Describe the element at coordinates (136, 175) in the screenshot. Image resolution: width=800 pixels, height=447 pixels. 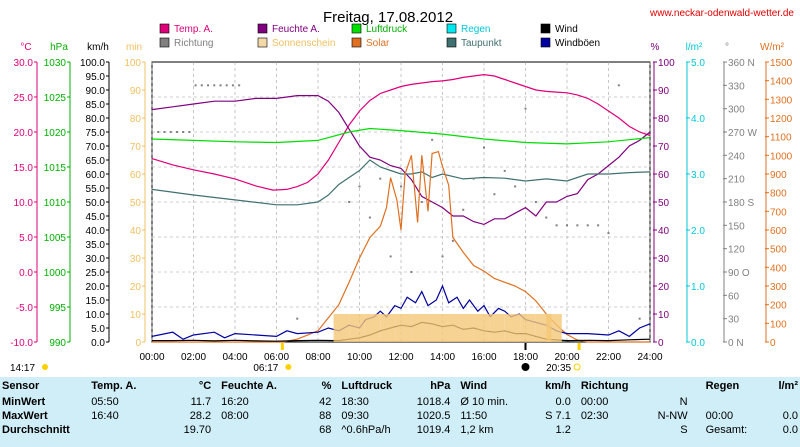
I see `tick-label-sunshine: 60` at that location.